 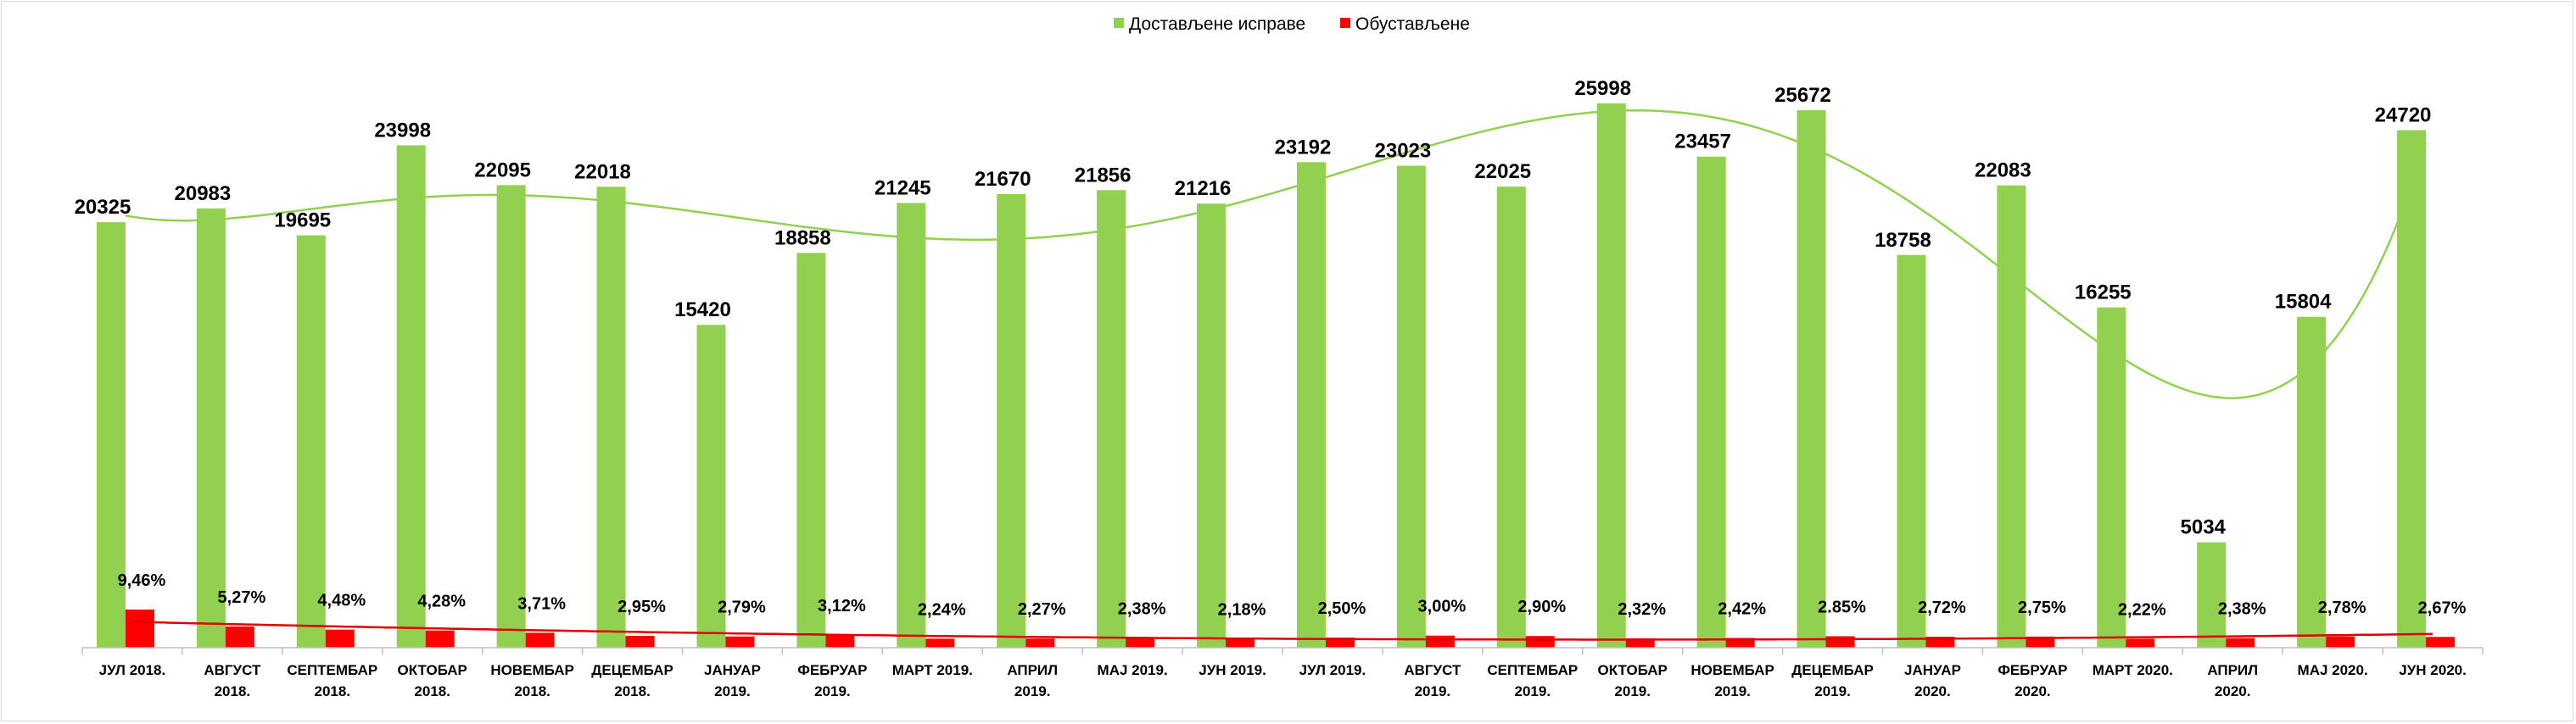 What do you see at coordinates (203, 193) in the screenshot?
I see `data-label-delivered: 20983` at bounding box center [203, 193].